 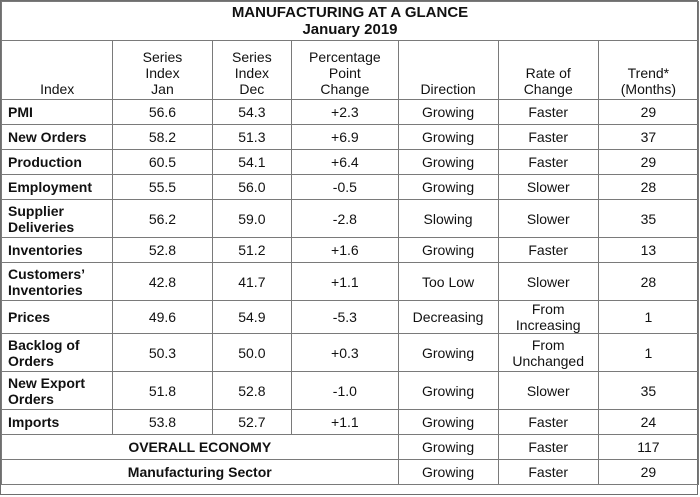 I want to click on header-dec-line: Series, so click(x=252, y=57).